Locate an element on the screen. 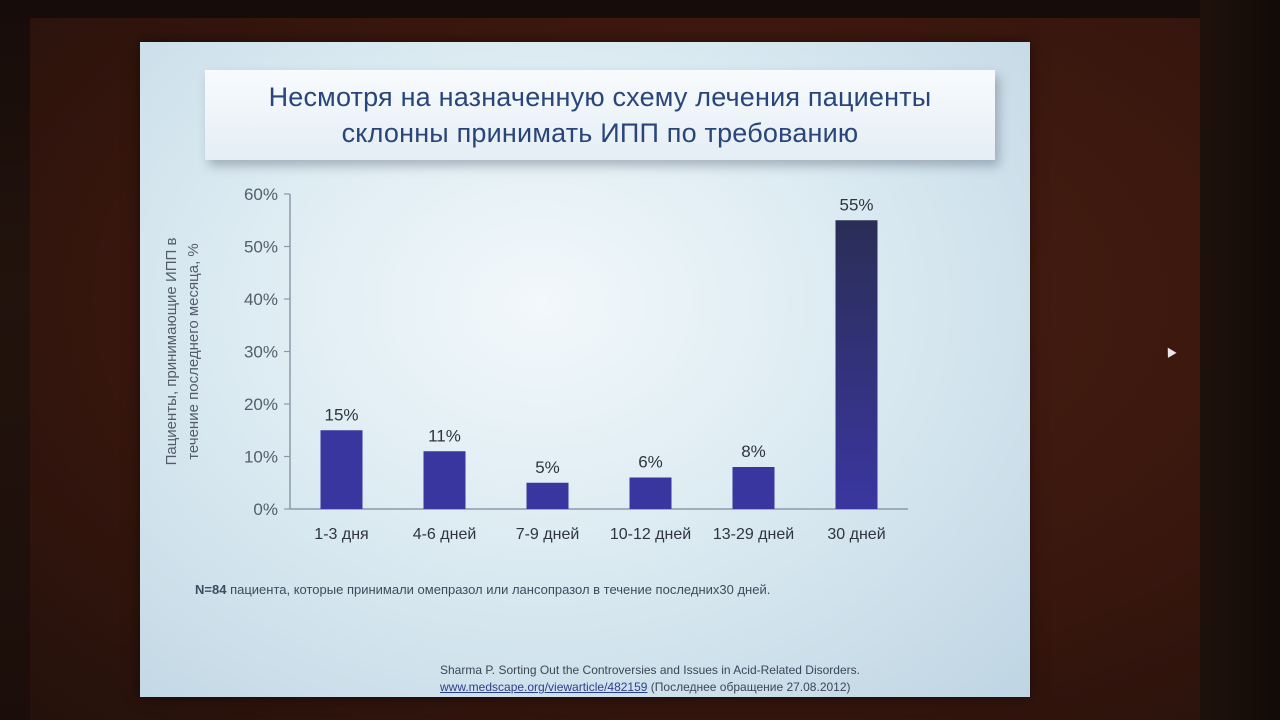 This screenshot has width=1280, height=720. category-label: 13-29 дней is located at coordinates (753, 534).